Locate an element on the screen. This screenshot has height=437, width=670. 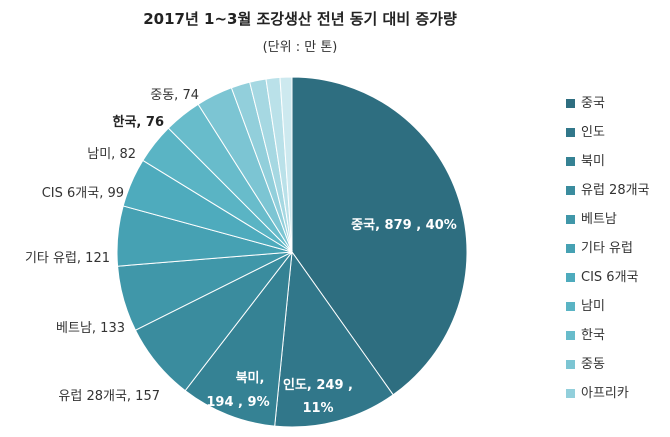
legend-label: 베트남 is located at coordinates (599, 219).